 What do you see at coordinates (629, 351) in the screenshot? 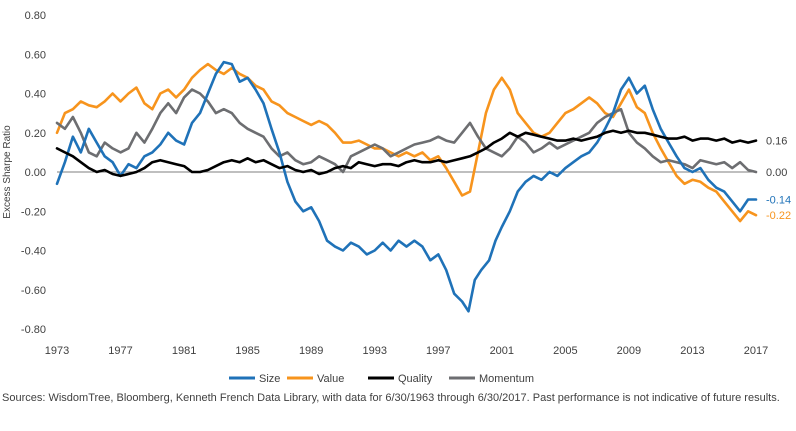
I see `x-tick-label: 2009` at bounding box center [629, 351].